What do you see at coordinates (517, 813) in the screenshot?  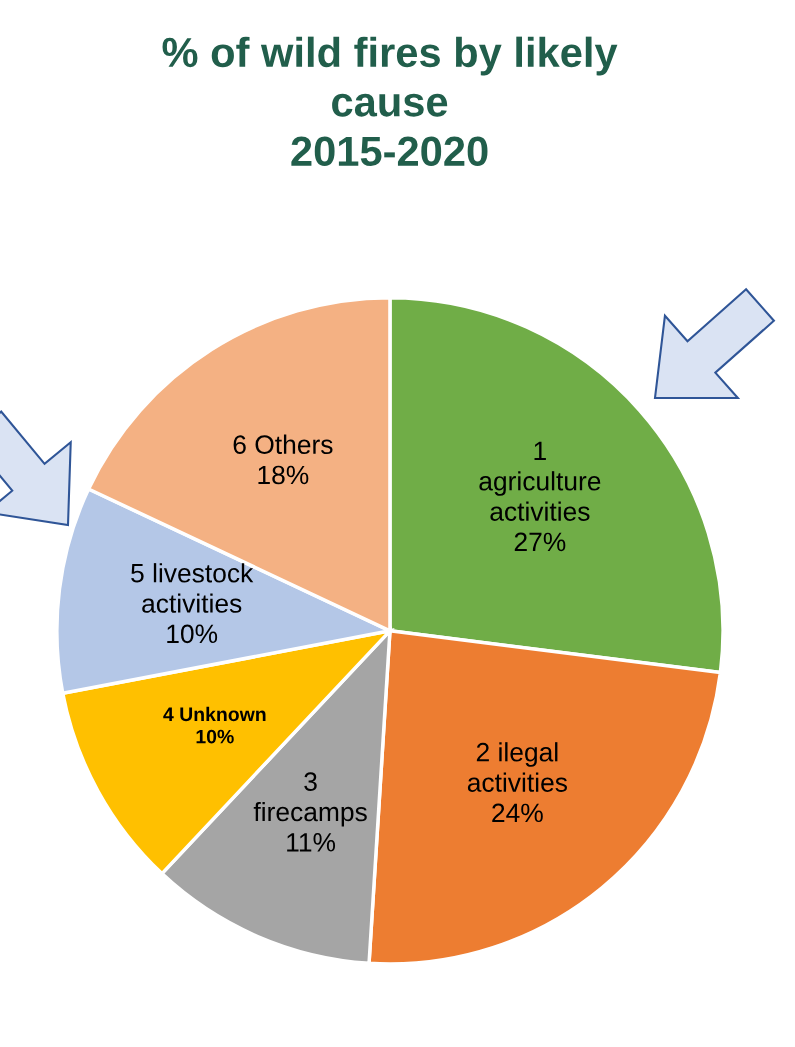 I see `data-label: 24%` at bounding box center [517, 813].